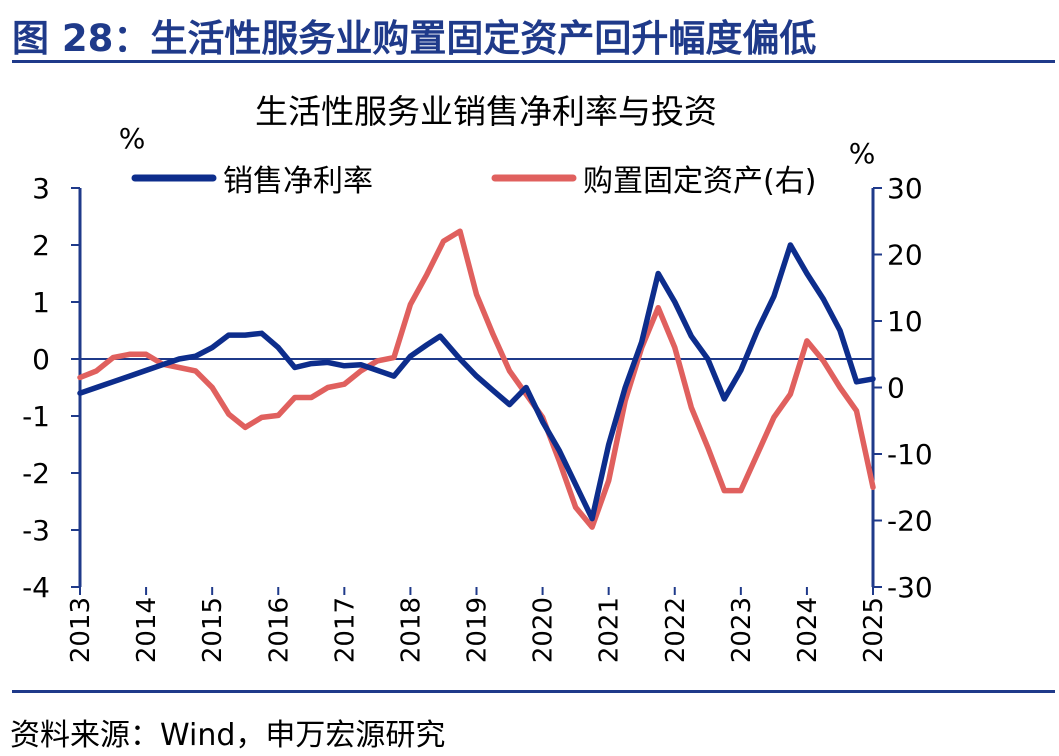 Image resolution: width=1059 pixels, height=756 pixels. Describe the element at coordinates (147, 630) in the screenshot. I see `x-tick-label: 2014` at that location.